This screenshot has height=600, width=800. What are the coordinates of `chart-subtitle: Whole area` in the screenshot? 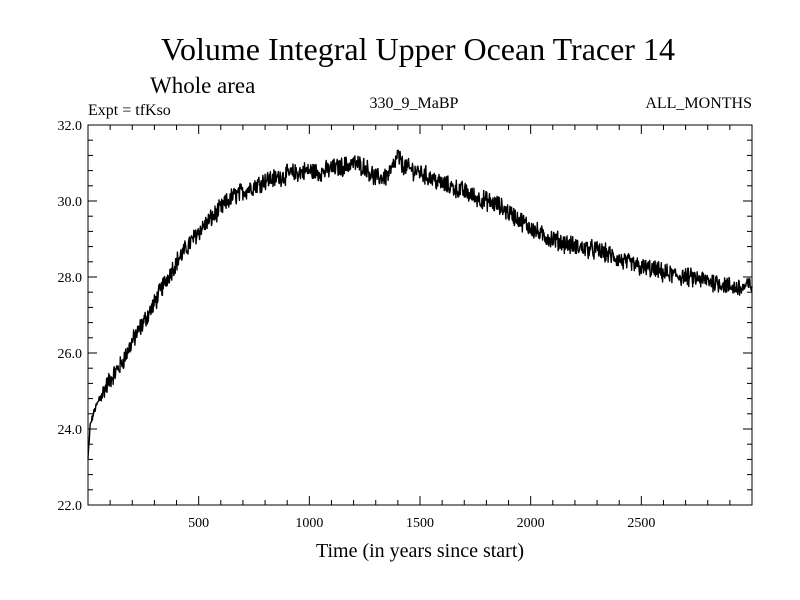 It's located at (202, 85).